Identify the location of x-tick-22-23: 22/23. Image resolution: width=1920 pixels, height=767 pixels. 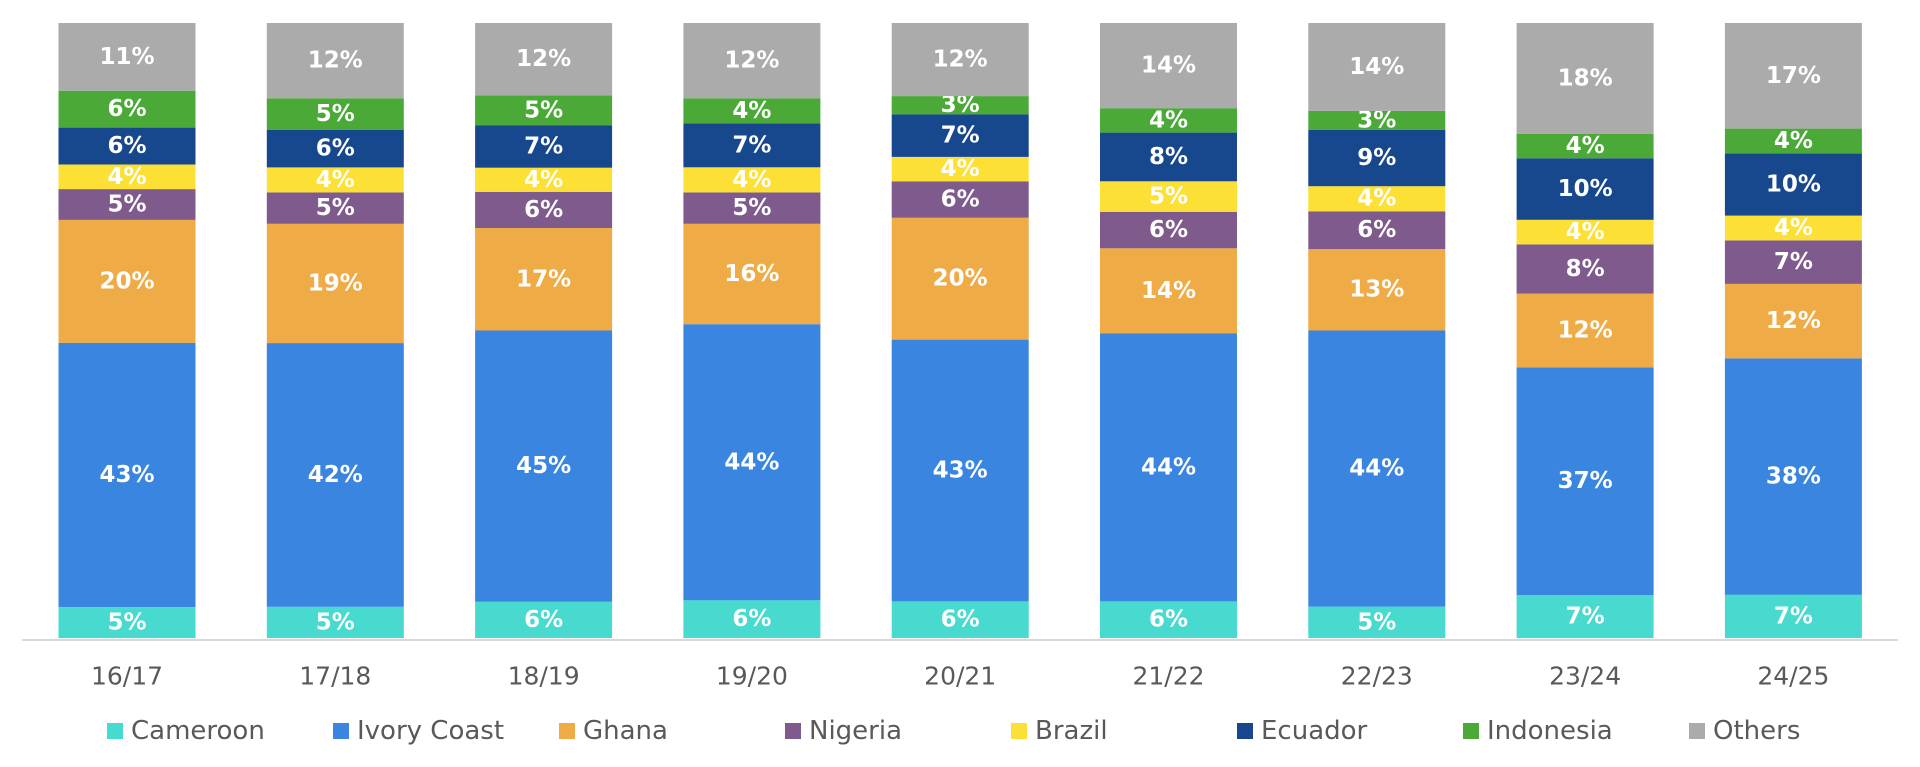
(1377, 676).